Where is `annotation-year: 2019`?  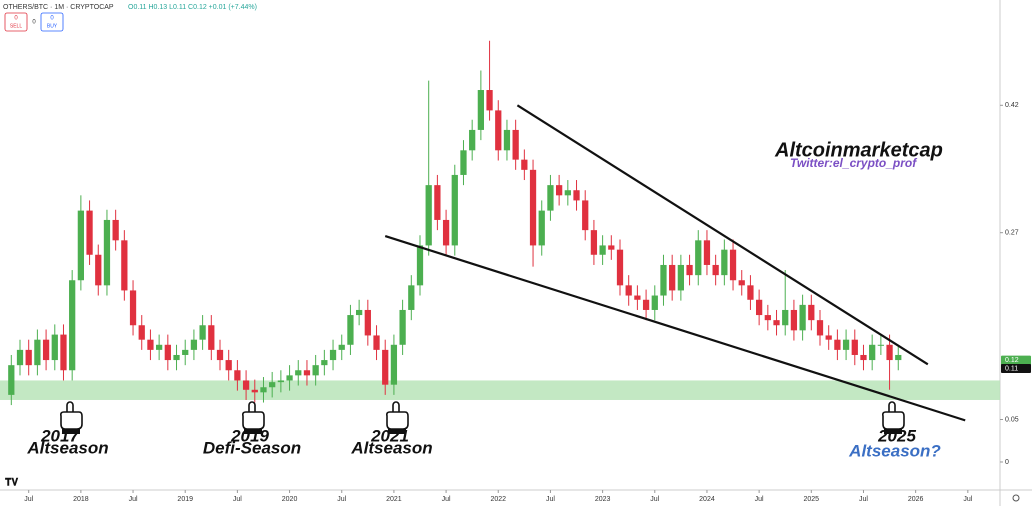 annotation-year: 2019 is located at coordinates (249, 435).